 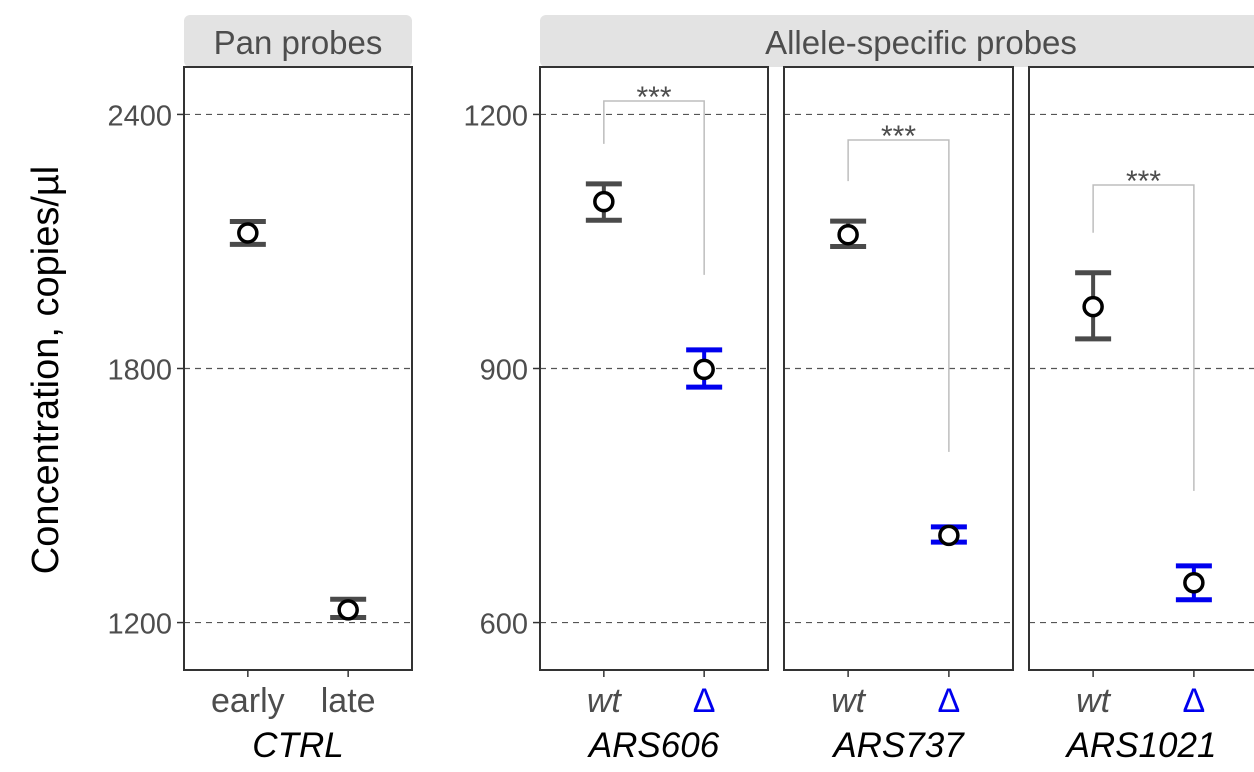 What do you see at coordinates (495, 116) in the screenshot?
I see `y-tick-label-ars606-2: 1200` at bounding box center [495, 116].